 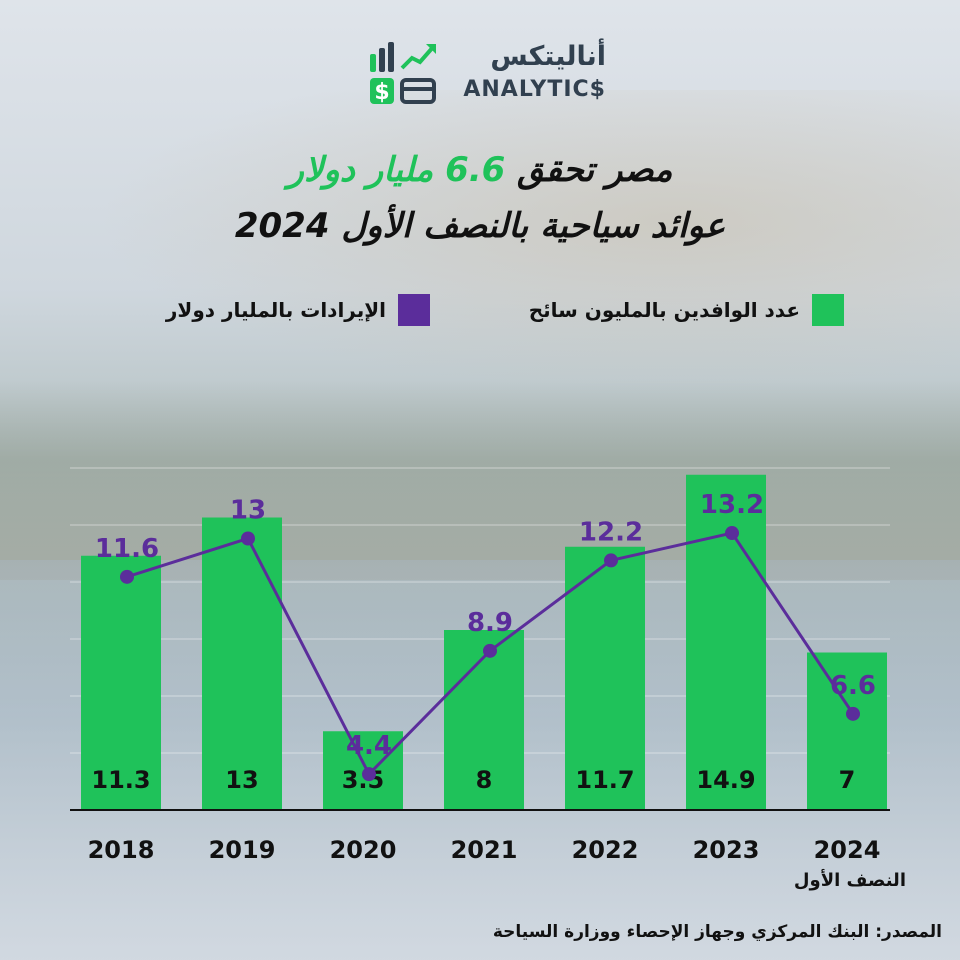 What do you see at coordinates (275, 310) in the screenshot?
I see `legend-revenue-label: الإيرادات بالمليار دولار` at bounding box center [275, 310].